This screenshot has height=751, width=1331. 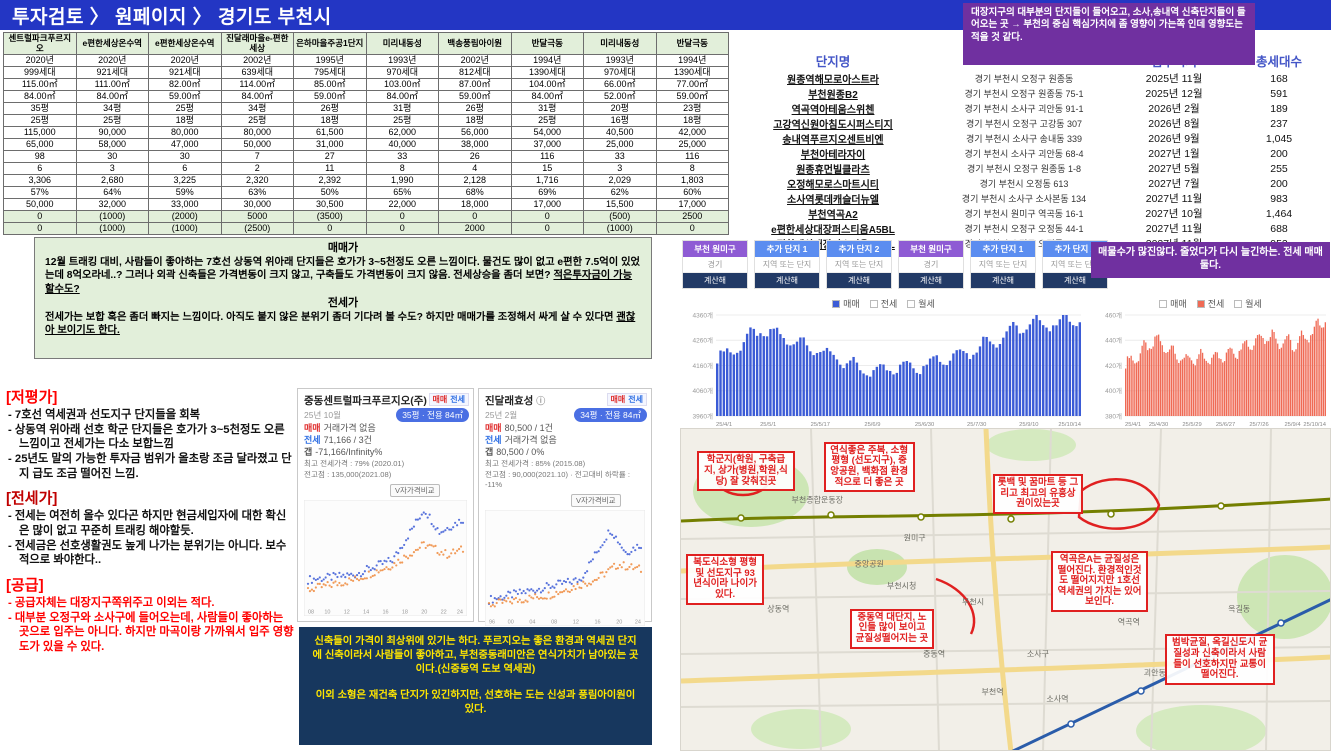 What do you see at coordinates (475, 204) in the screenshot?
I see `data-cell: 18,000` at bounding box center [475, 204].